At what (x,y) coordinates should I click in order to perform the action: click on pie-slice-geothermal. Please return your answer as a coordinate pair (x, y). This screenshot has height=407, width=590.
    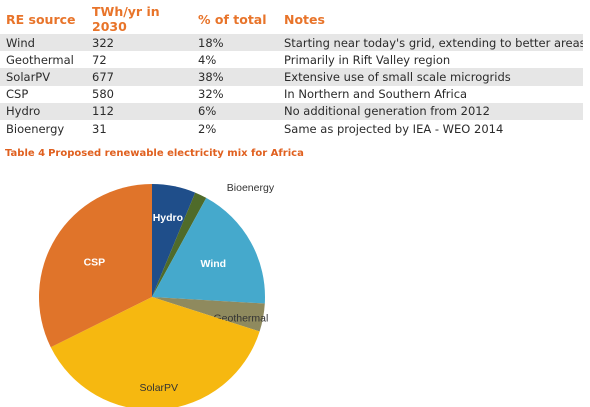
    Looking at the image, I should click on (208, 314).